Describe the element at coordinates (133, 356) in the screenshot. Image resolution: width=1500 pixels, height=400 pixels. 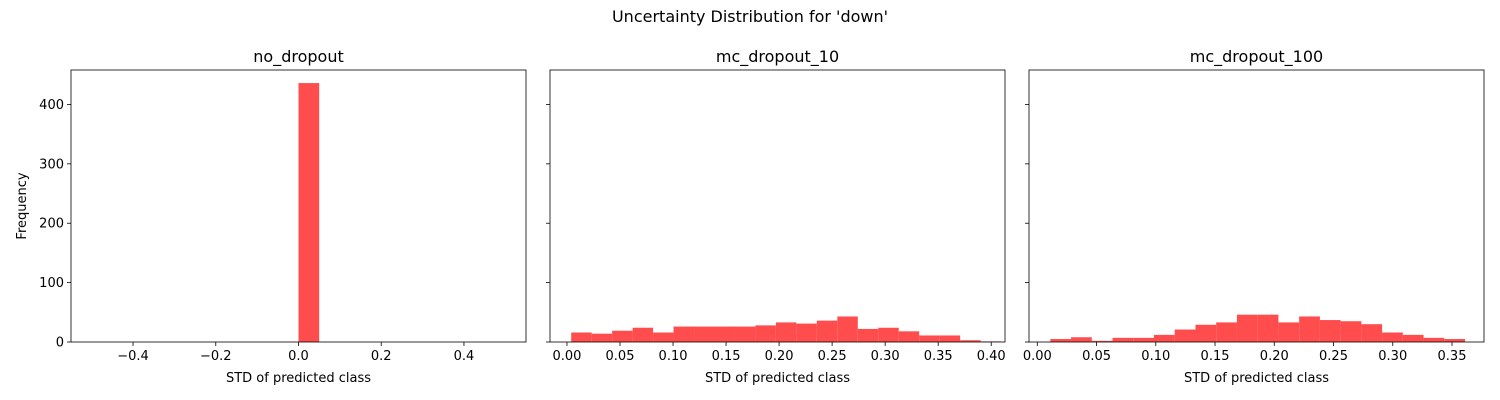
I see `x-tick-label: −0.4` at that location.